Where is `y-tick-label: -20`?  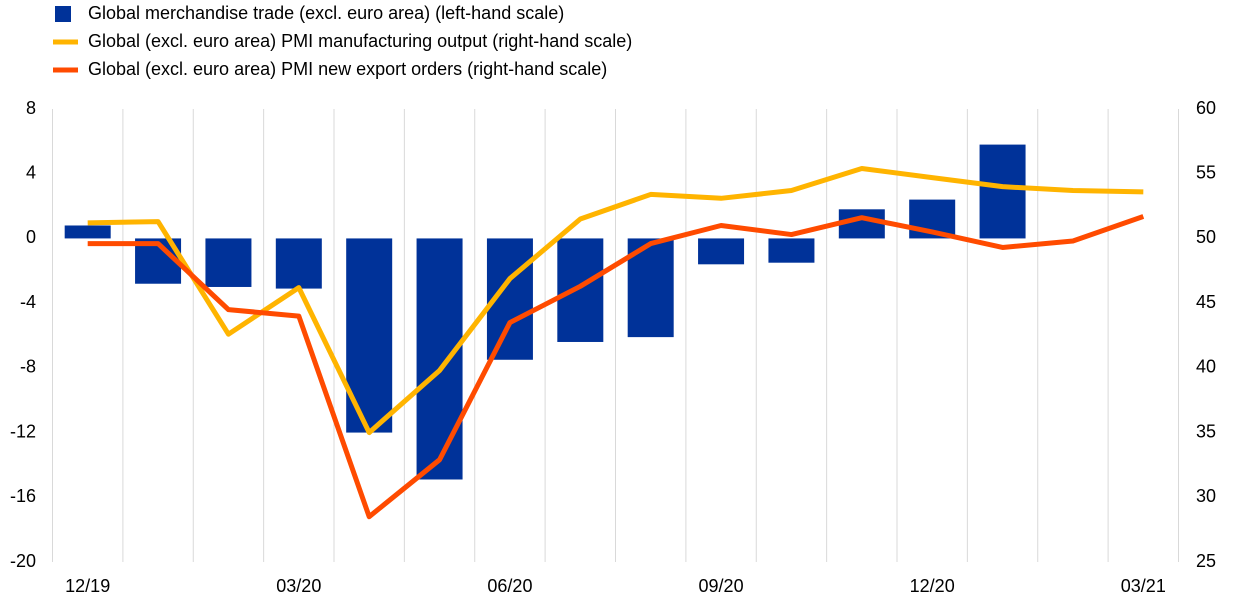
y-tick-label: -20 is located at coordinates (23, 561).